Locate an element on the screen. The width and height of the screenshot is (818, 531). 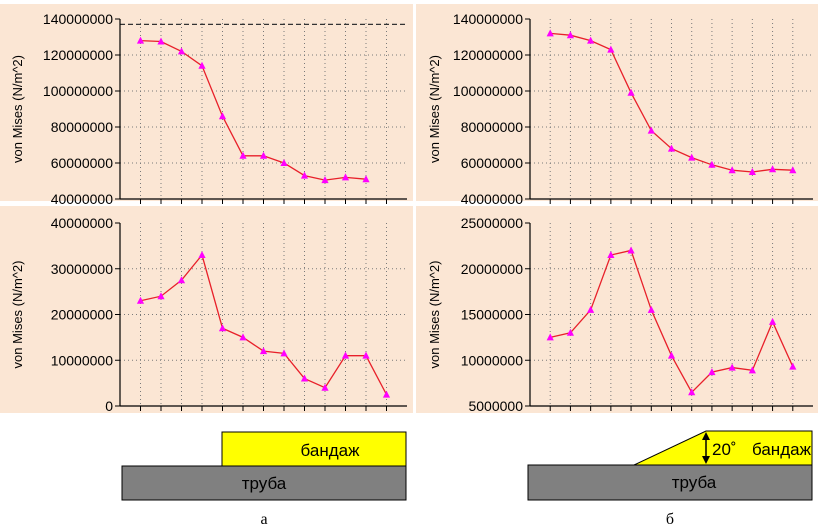
y-tick-label: 0 is located at coordinates (109, 406).